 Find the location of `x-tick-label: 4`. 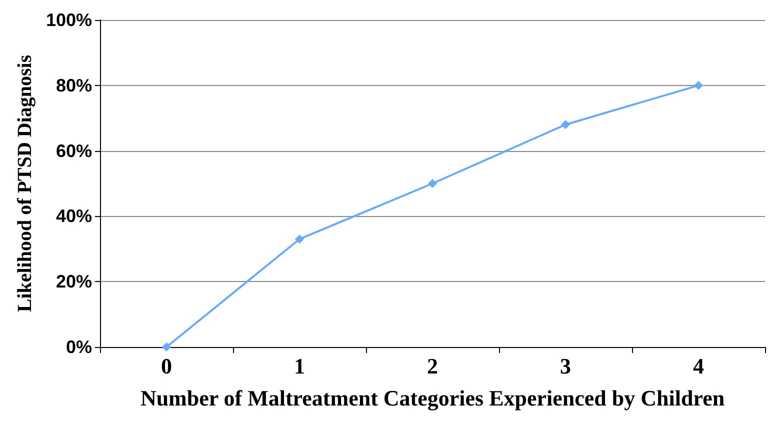

x-tick-label: 4 is located at coordinates (698, 366).